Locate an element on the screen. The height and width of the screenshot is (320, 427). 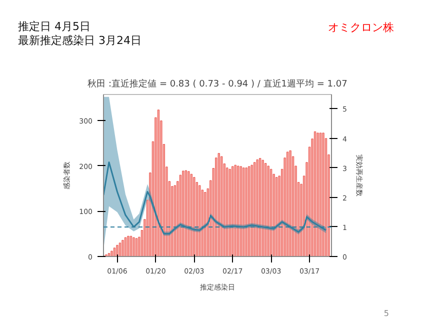
text: オミクロン株 is located at coordinates (361, 28).